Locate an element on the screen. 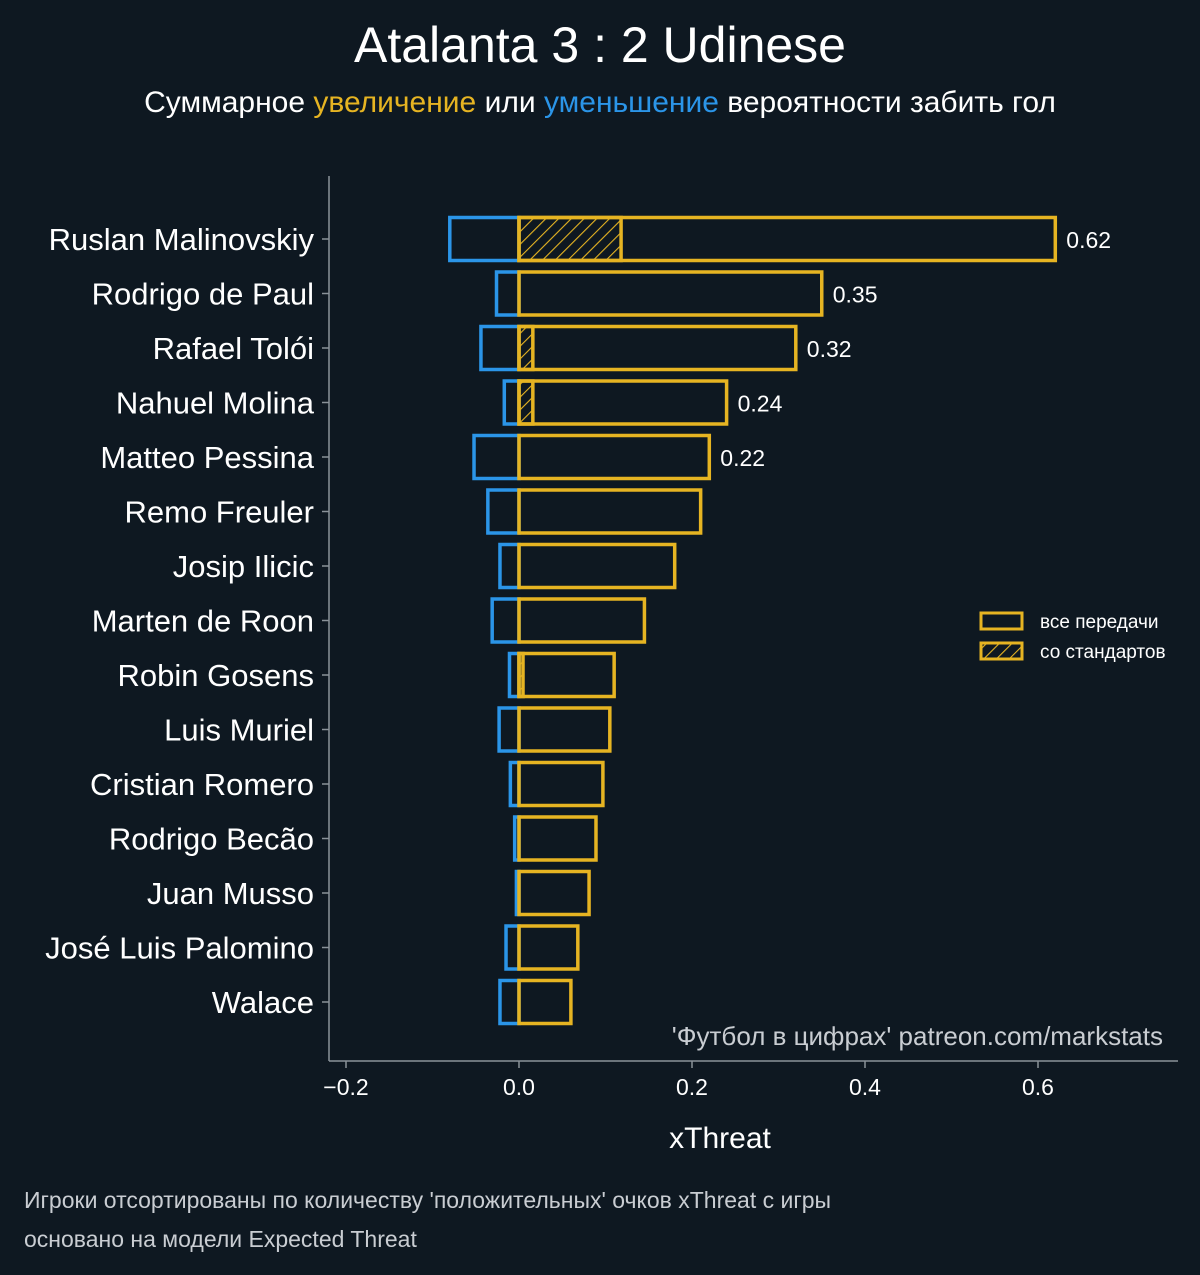 This screenshot has width=1200, height=1275. chart-title: Atalanta 3 : 2 Udinese is located at coordinates (600, 45).